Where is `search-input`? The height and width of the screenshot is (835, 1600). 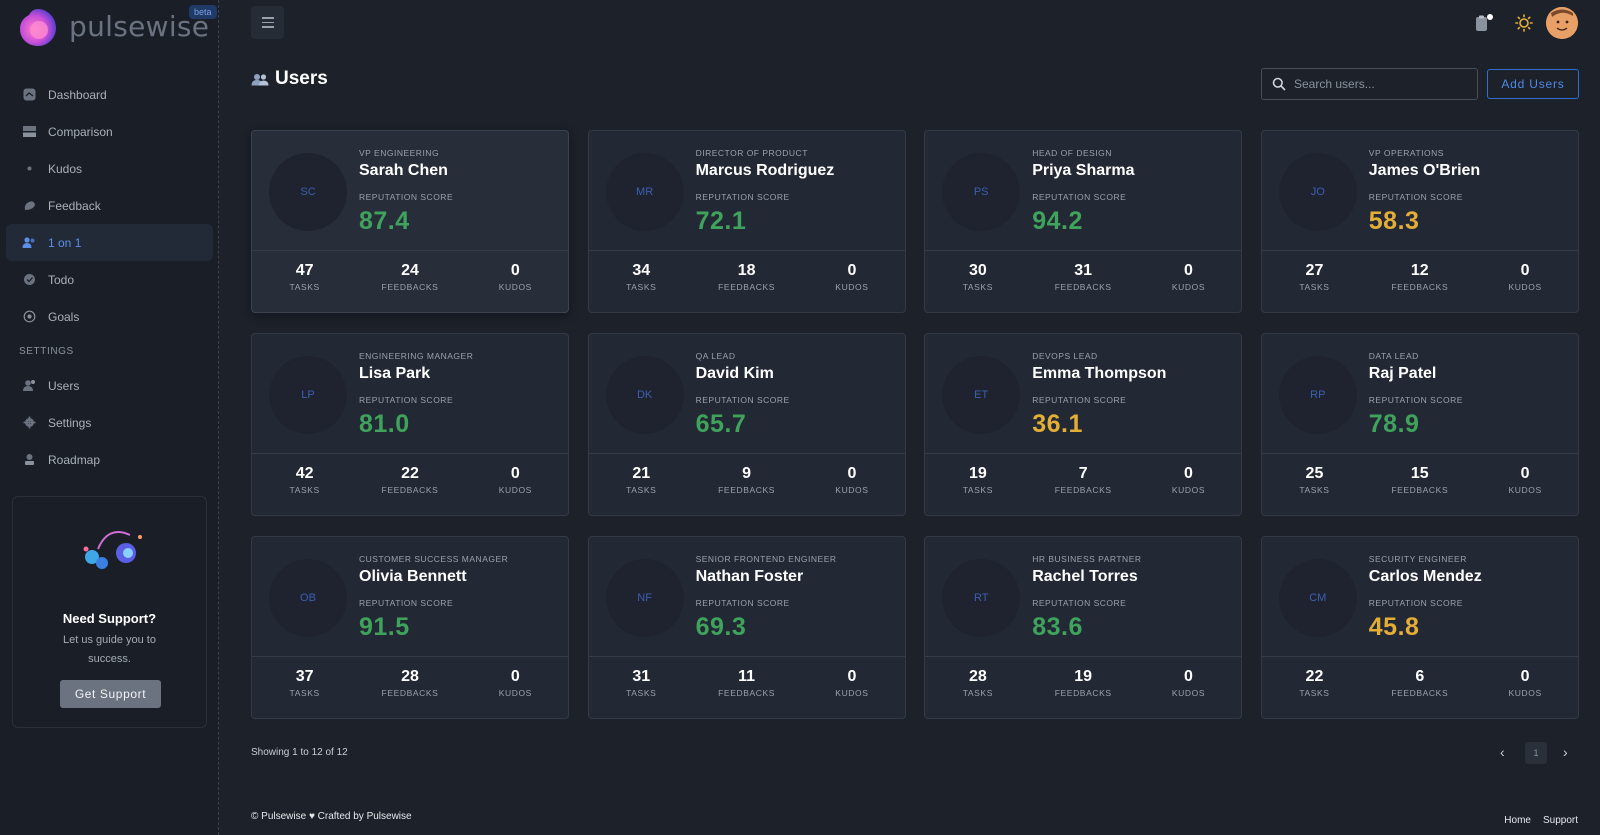
search-input is located at coordinates (1379, 84).